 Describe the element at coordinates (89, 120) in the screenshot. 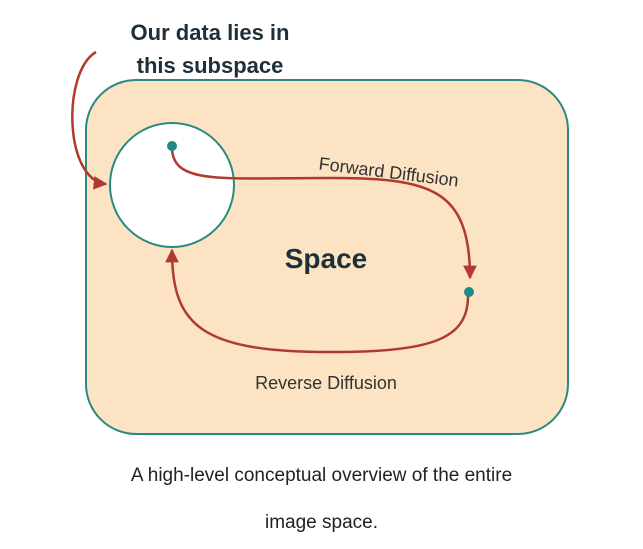

I see `subspace-pointer-arrow` at that location.